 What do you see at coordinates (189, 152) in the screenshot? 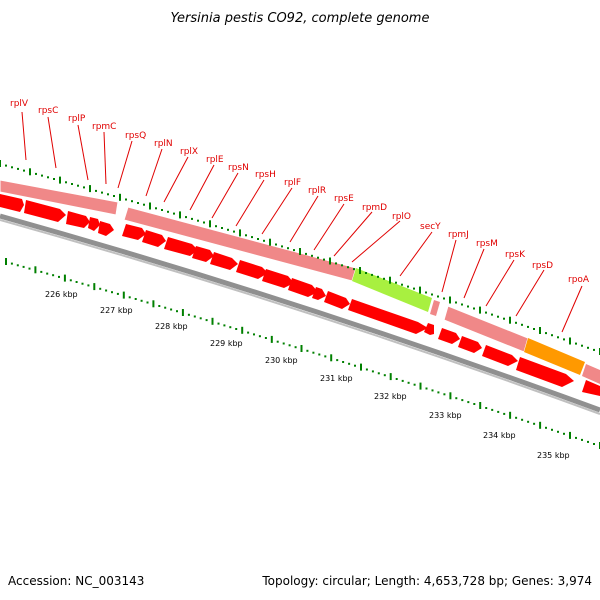
I see `gene-label-rplX: rplX` at bounding box center [189, 152].